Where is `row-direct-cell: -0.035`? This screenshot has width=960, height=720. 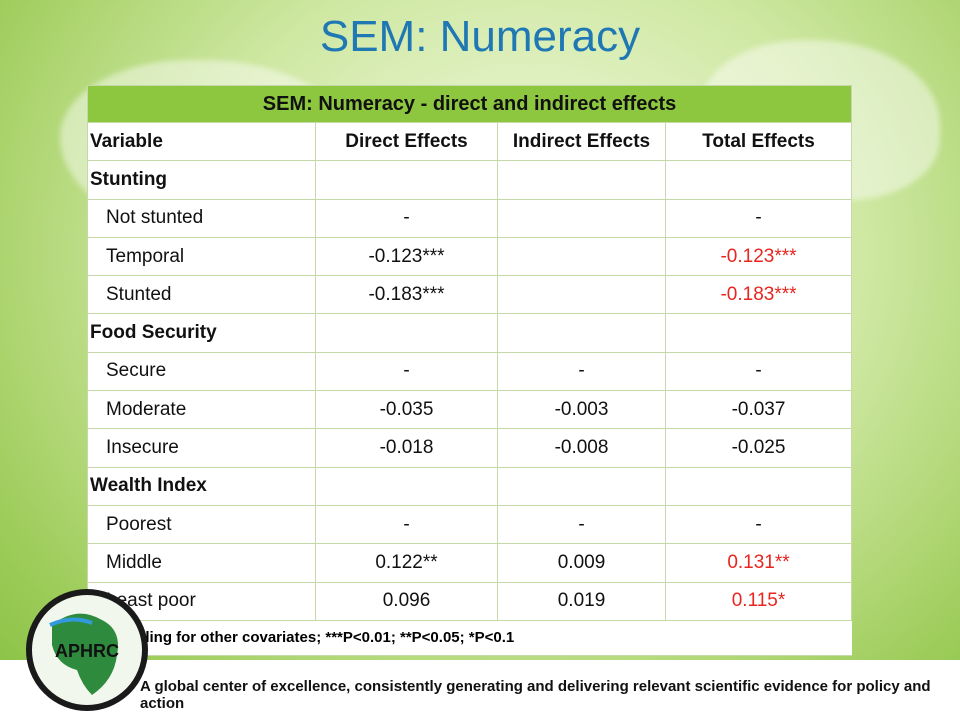
row-direct-cell: -0.035 is located at coordinates (406, 410).